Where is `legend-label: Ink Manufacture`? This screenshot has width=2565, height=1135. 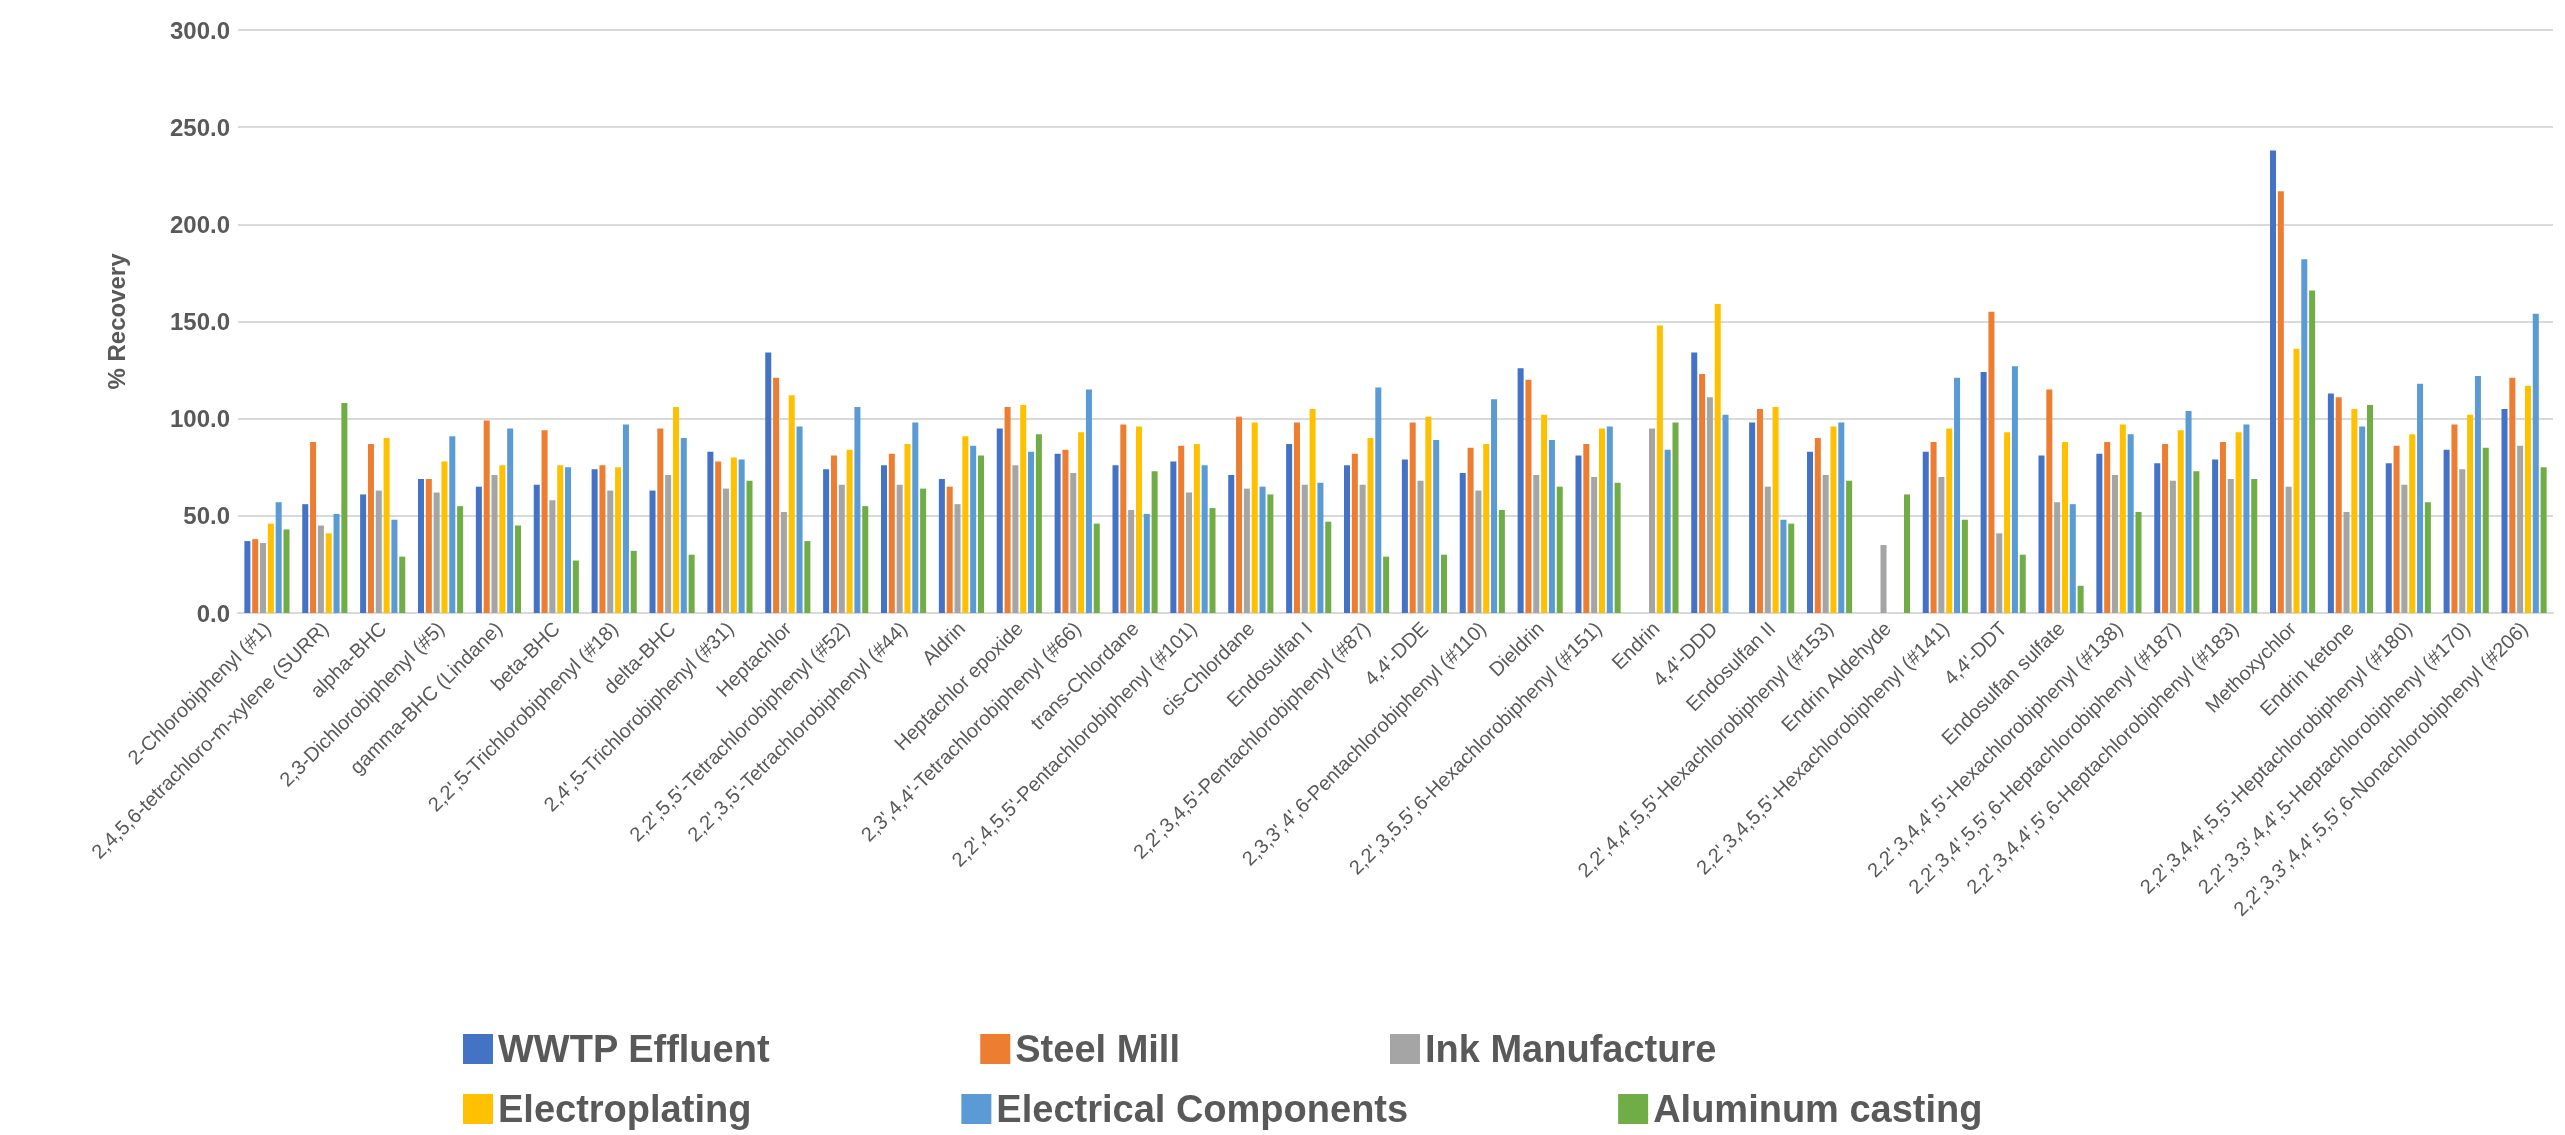 legend-label: Ink Manufacture is located at coordinates (1570, 1049).